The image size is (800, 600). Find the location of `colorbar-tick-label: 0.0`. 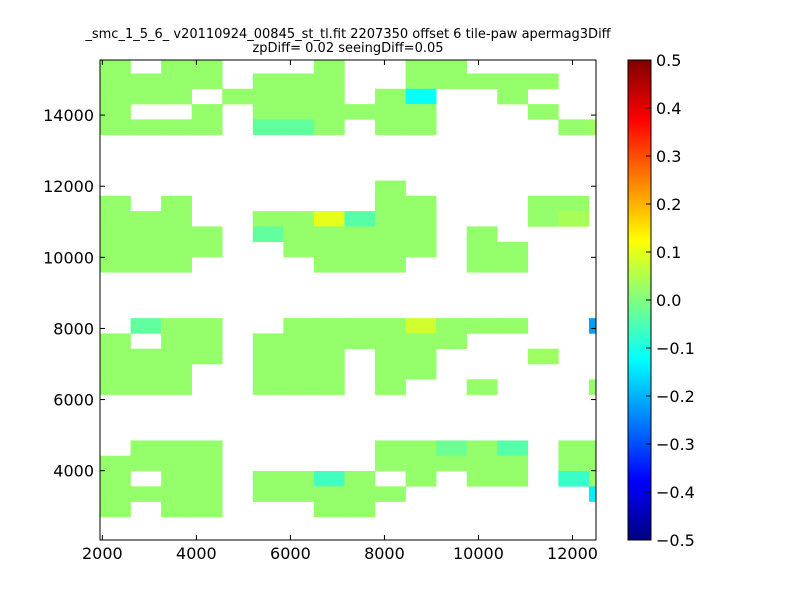

colorbar-tick-label: 0.0 is located at coordinates (668, 300).